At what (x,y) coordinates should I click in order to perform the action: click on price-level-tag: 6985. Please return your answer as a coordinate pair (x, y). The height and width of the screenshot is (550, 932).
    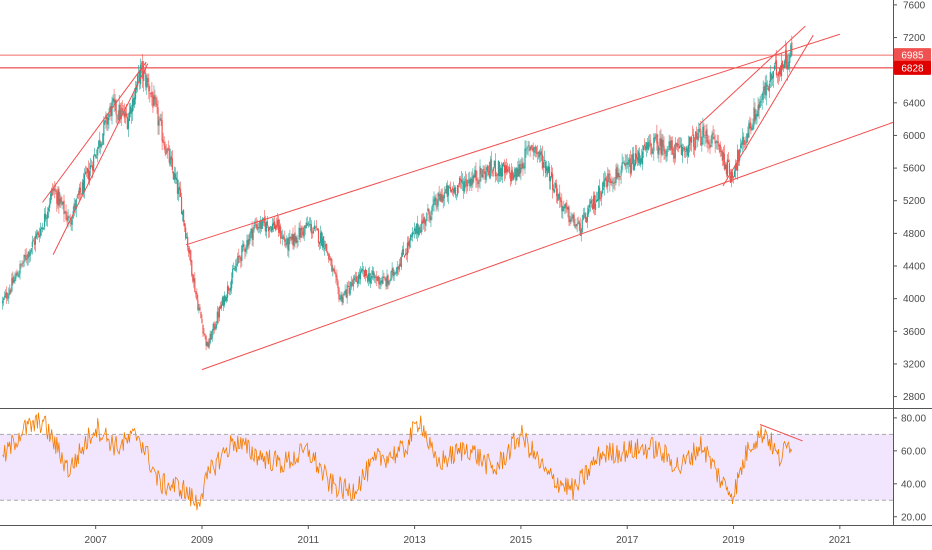
    Looking at the image, I should click on (912, 55).